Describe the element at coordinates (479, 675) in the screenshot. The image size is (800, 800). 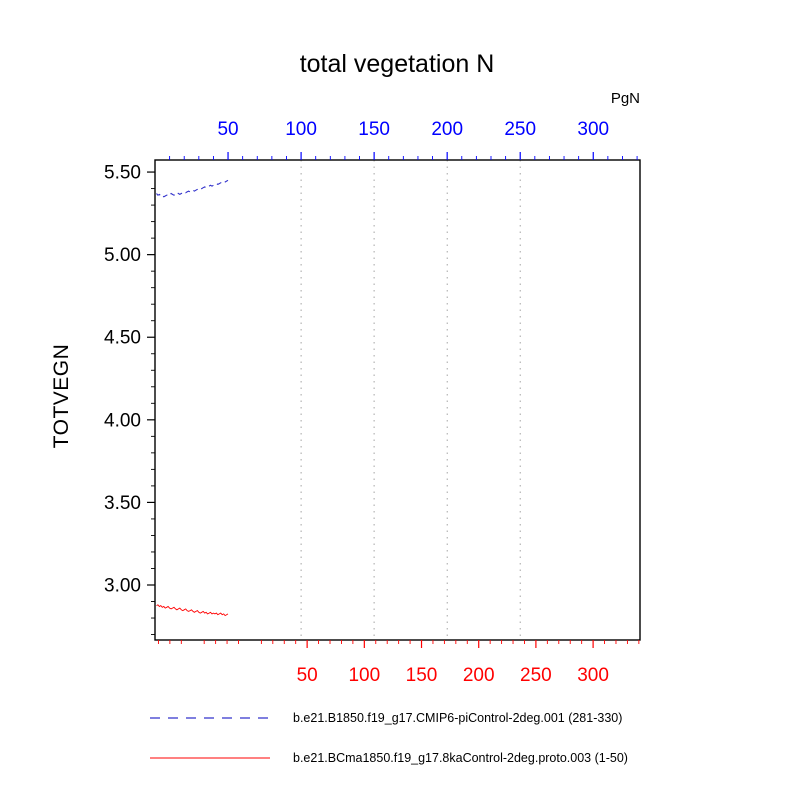
I see `bottom-axis-tick-label: 200` at that location.